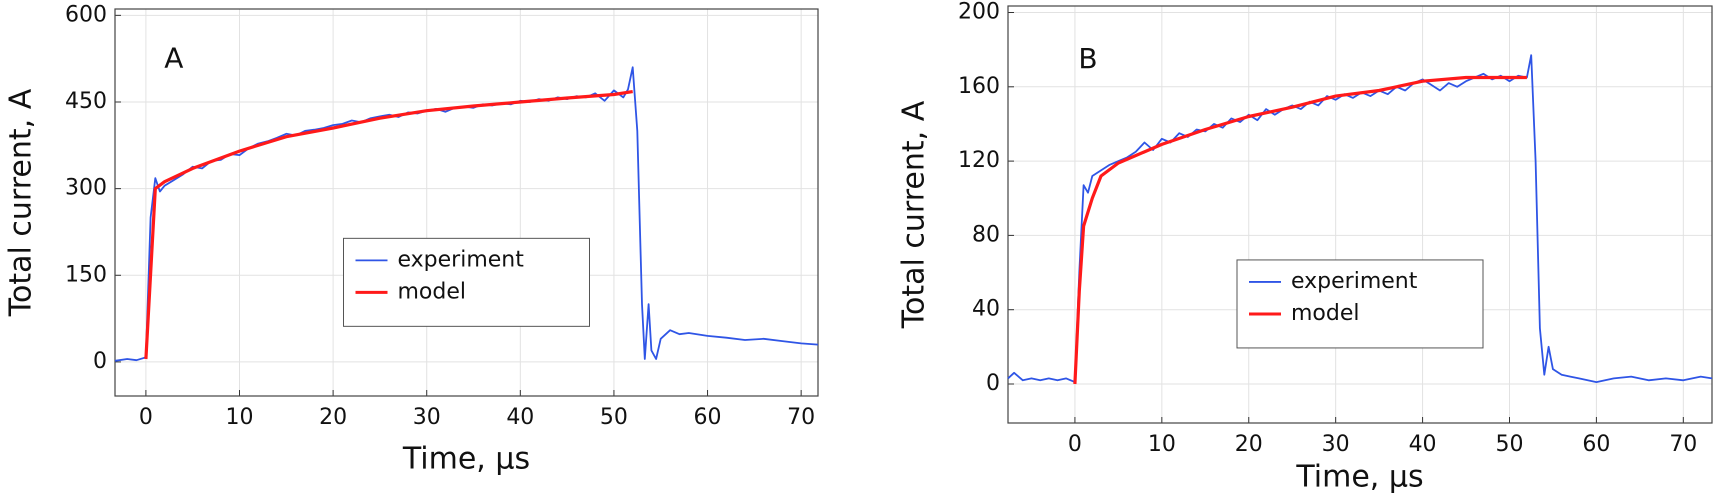 Image resolution: width=1716 pixels, height=499 pixels. What do you see at coordinates (986, 234) in the screenshot?
I see `y-tick-label: 80` at bounding box center [986, 234].